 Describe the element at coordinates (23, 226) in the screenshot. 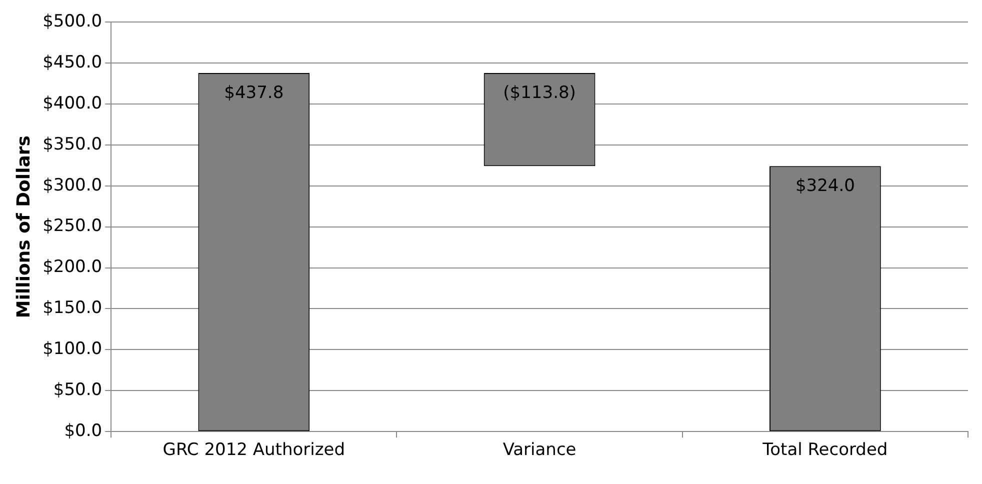

I see `y-axis-title: Millions of Dollars` at that location.